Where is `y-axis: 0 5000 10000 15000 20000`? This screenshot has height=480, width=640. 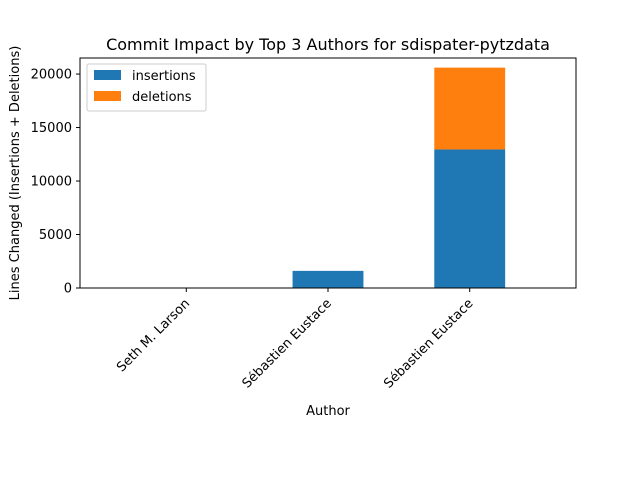
y-axis: 0 5000 10000 15000 20000 is located at coordinates (55, 182).